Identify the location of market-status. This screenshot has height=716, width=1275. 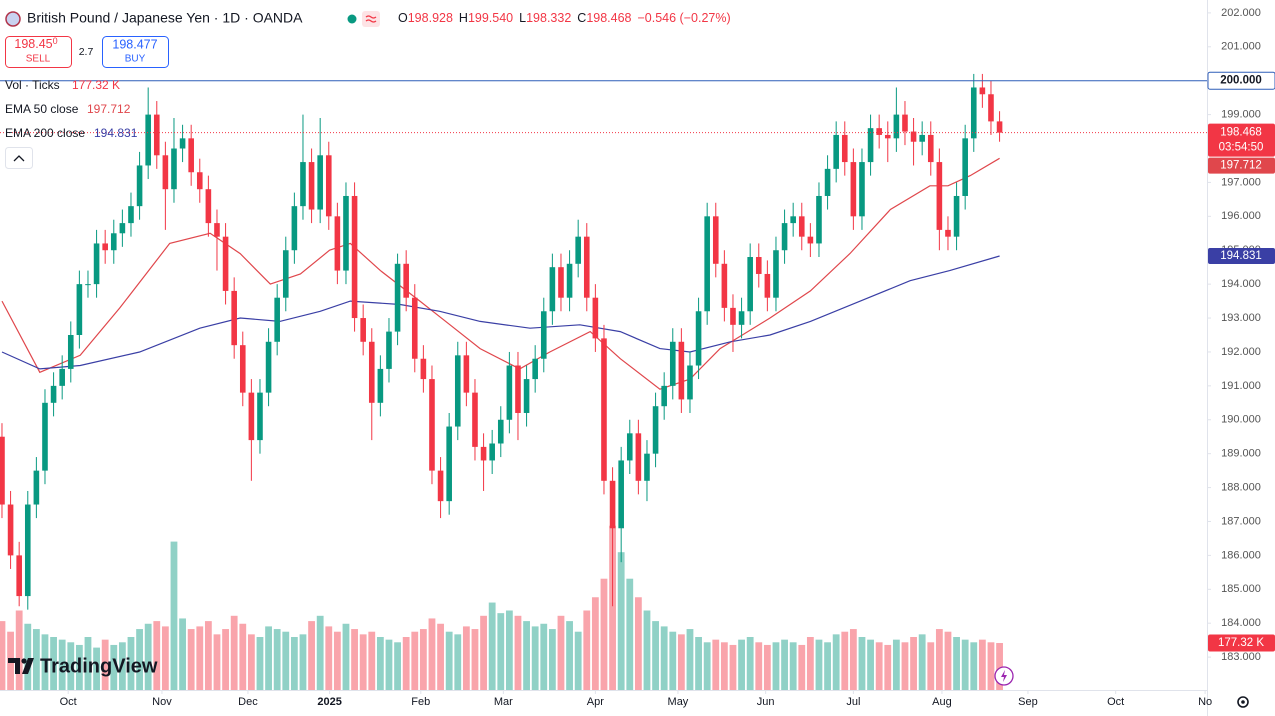
(352, 19).